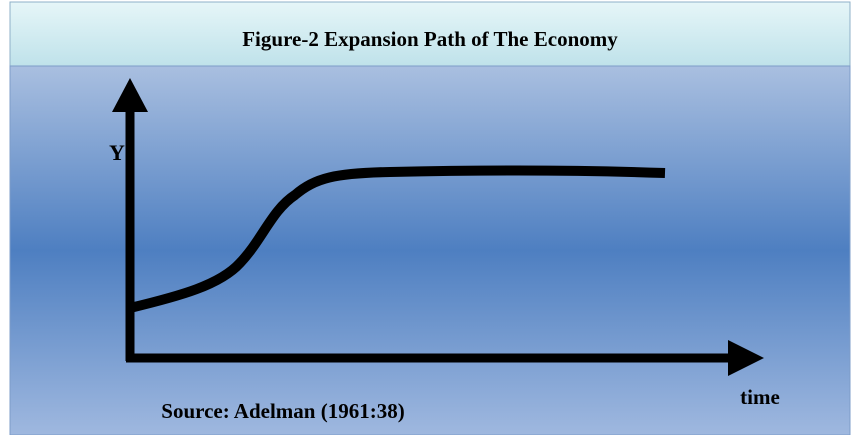 The height and width of the screenshot is (435, 860). Describe the element at coordinates (430, 39) in the screenshot. I see `title: Figure-2 Expansion Path of The Economy` at that location.